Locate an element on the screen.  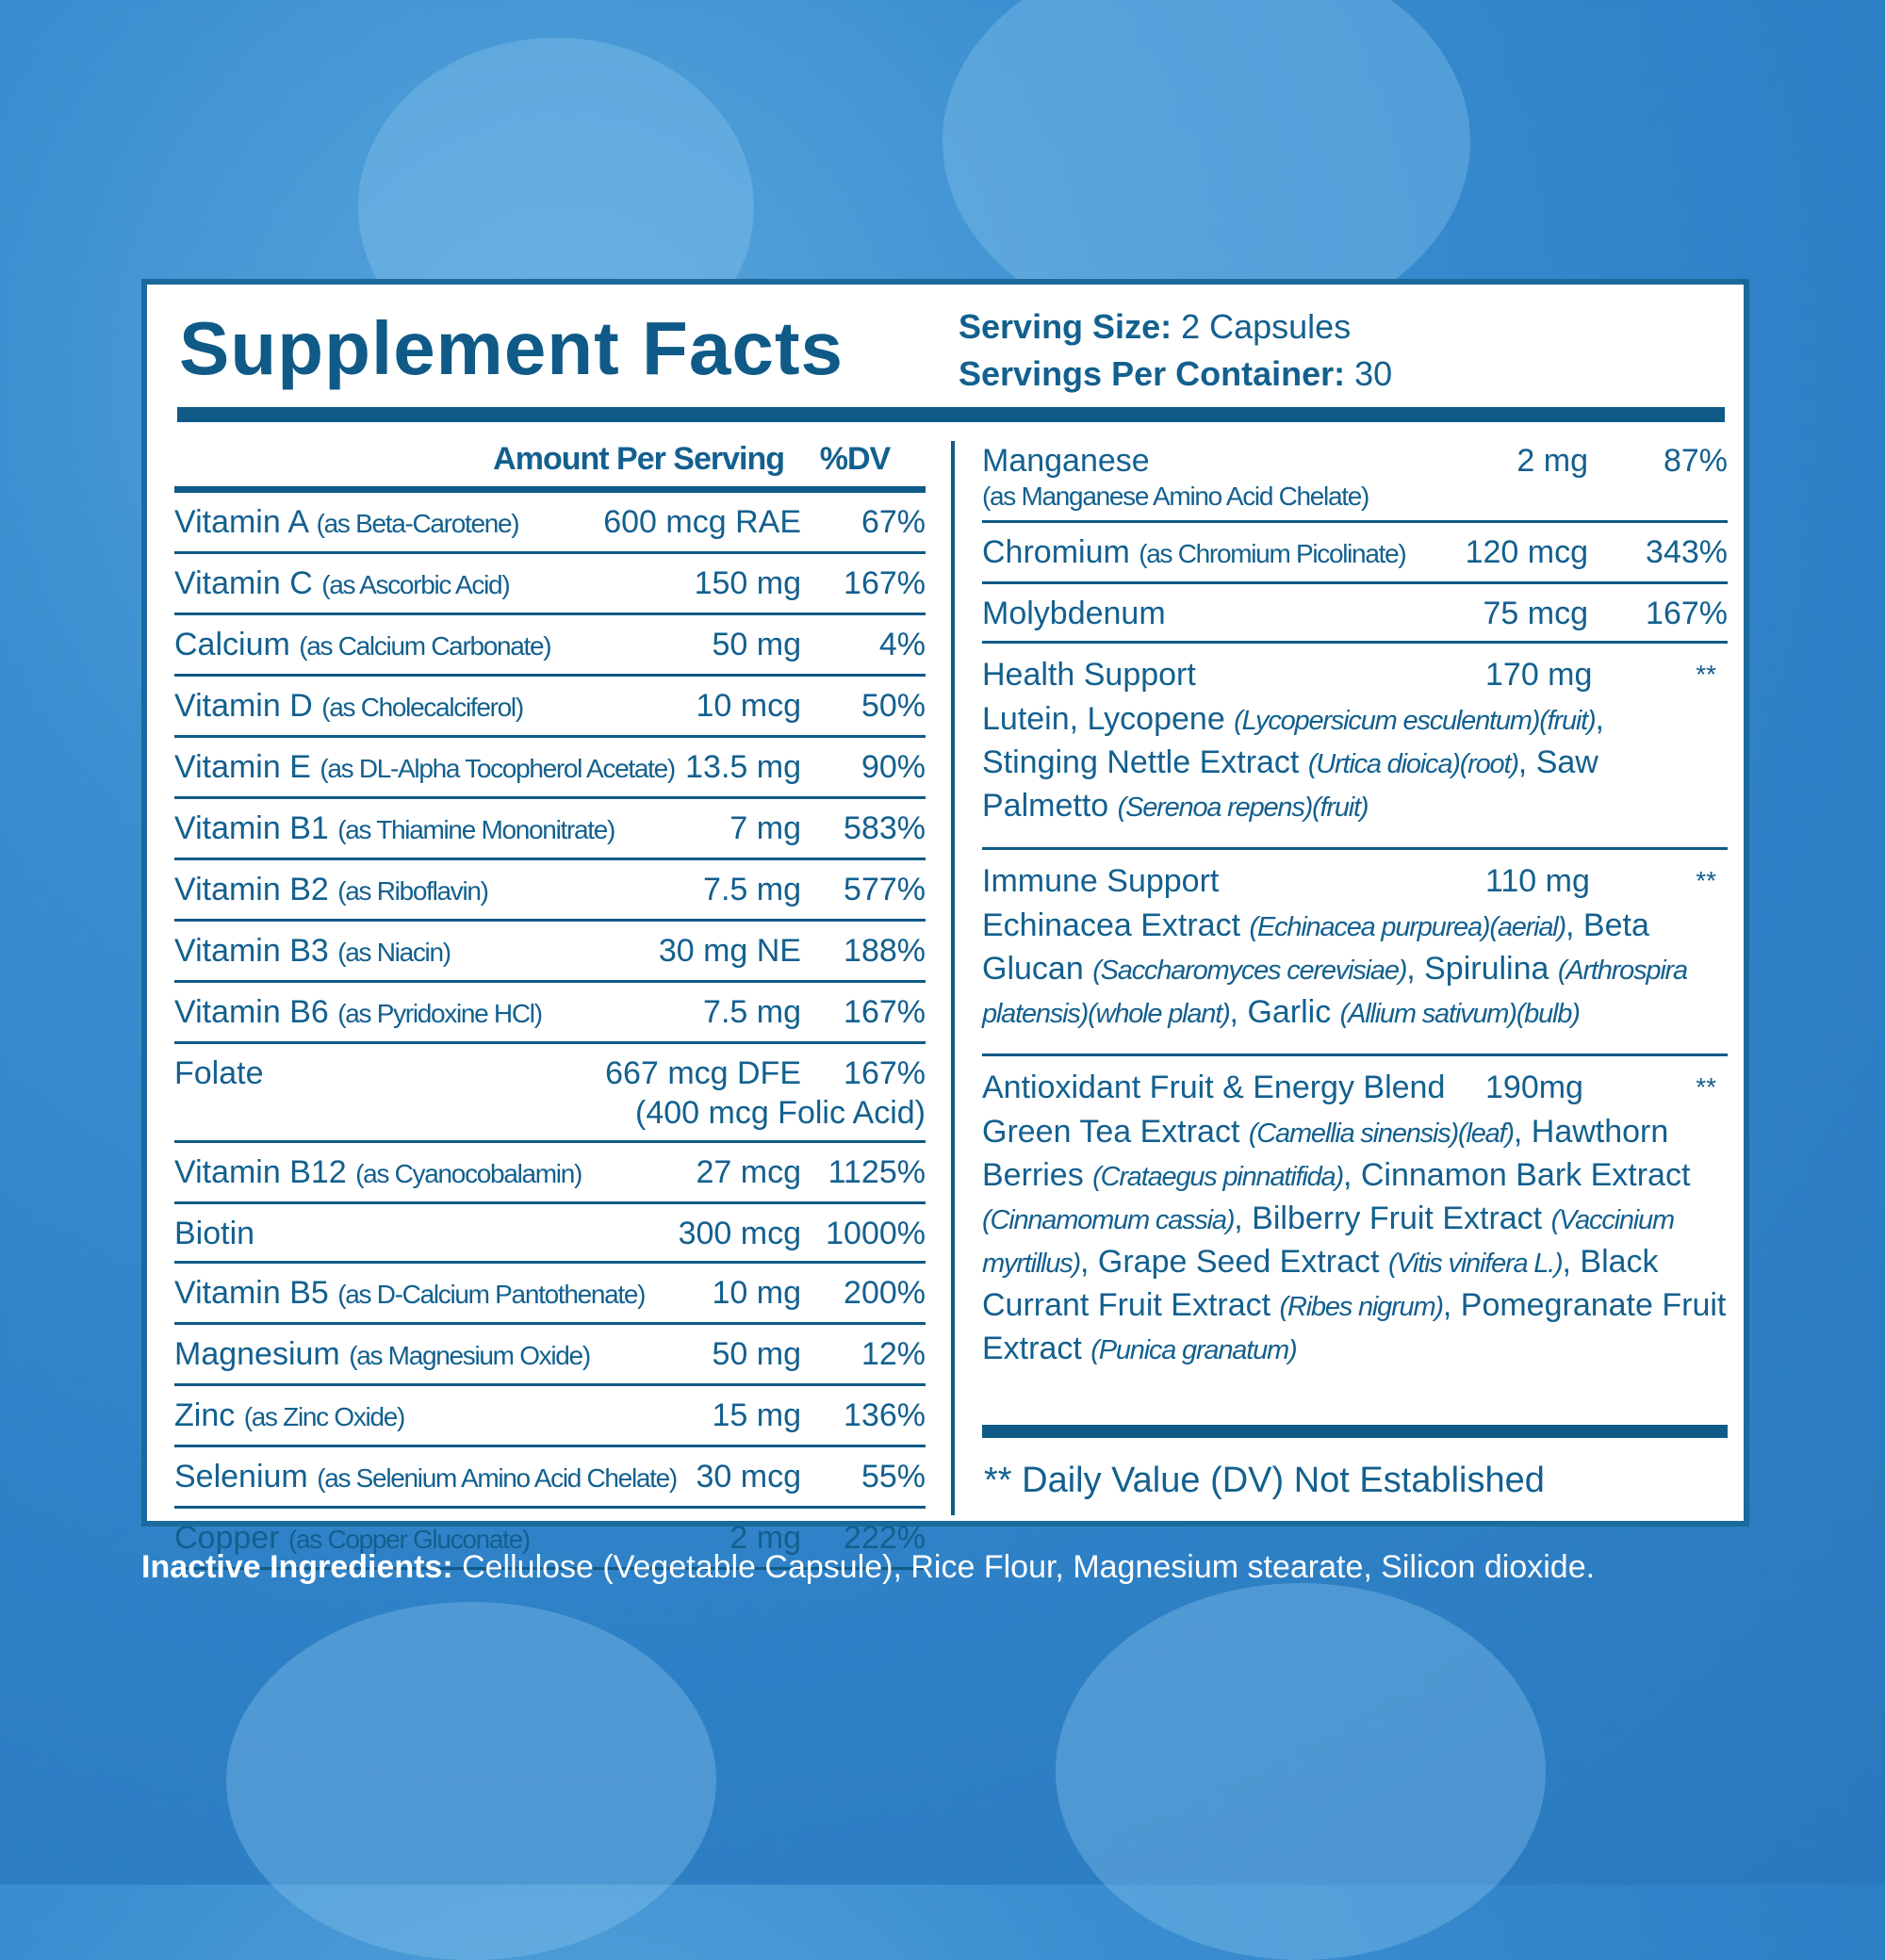
nutrient-cell: Biotin is located at coordinates (427, 1233).